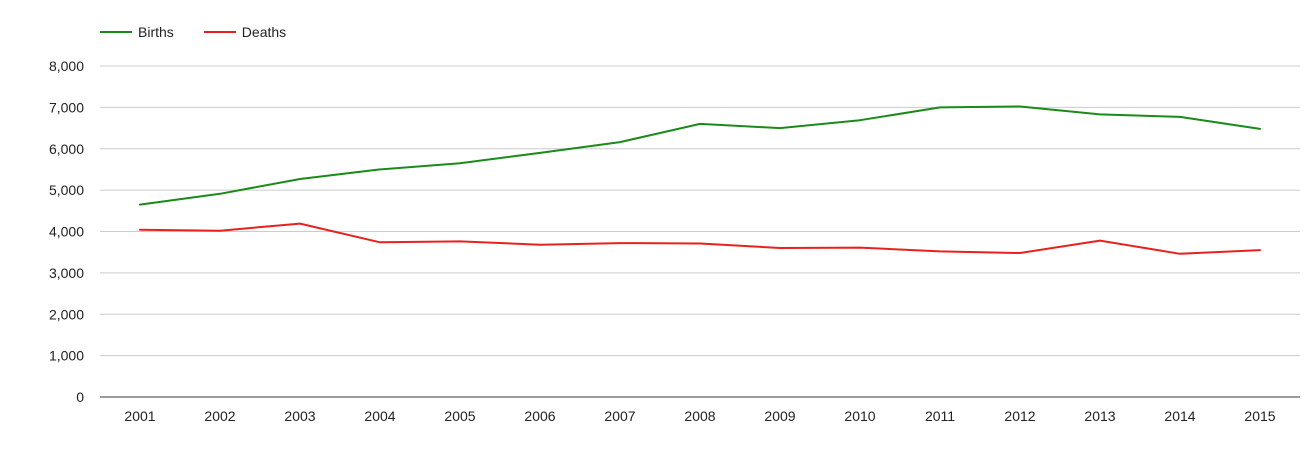 The width and height of the screenshot is (1305, 450). I want to click on legend-item-deaths: Deaths, so click(245, 32).